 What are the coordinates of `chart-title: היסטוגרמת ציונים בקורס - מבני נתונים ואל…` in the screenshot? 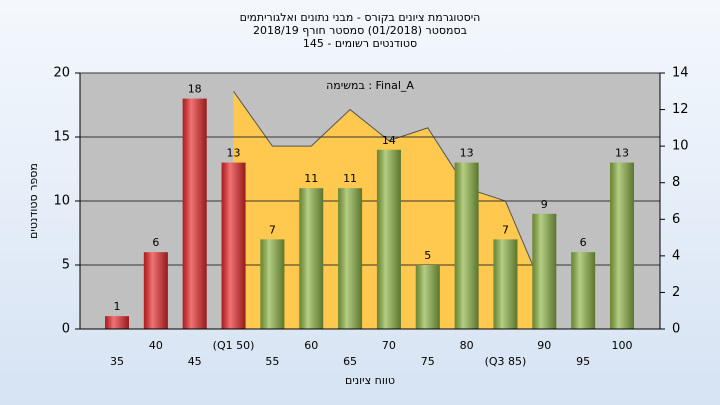 It's located at (360, 17).